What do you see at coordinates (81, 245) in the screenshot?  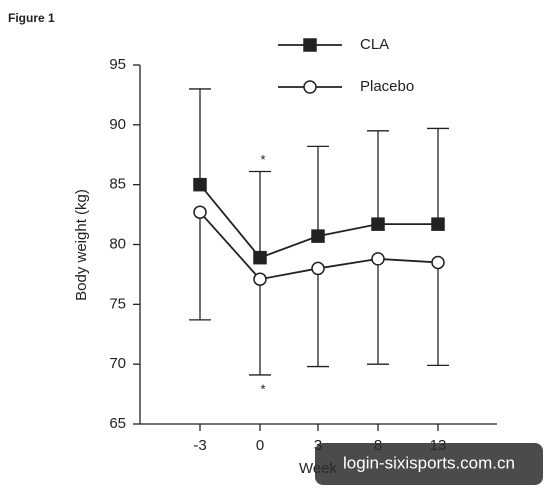 I see `y-axis-label: Body weight (kg)` at bounding box center [81, 245].